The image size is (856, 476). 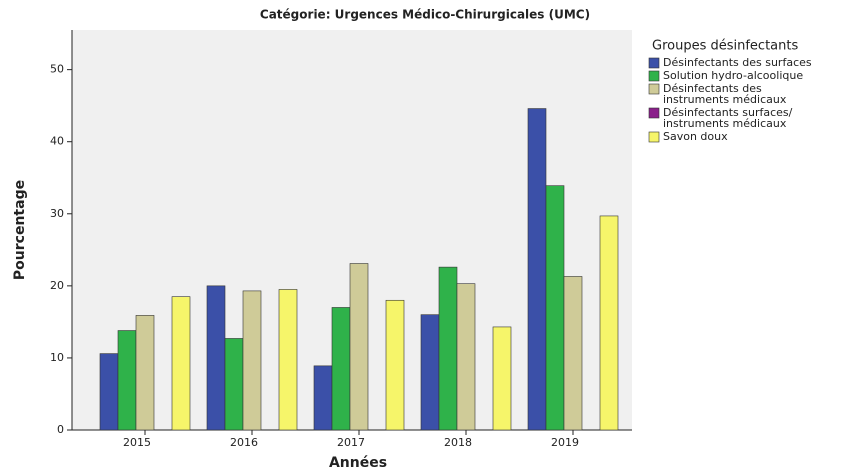 What do you see at coordinates (725, 46) in the screenshot?
I see `legend-title: Groupes désinfectants` at bounding box center [725, 46].